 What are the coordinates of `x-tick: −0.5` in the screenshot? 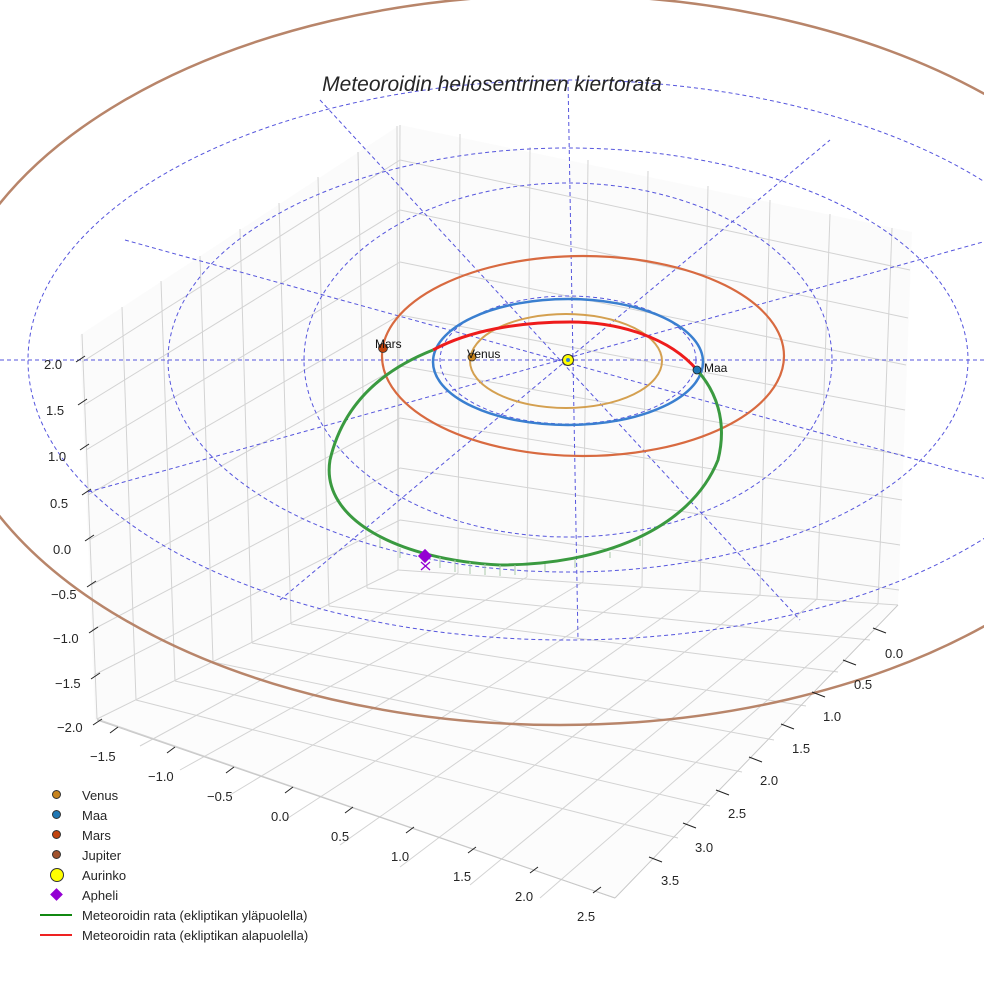 It's located at (220, 796).